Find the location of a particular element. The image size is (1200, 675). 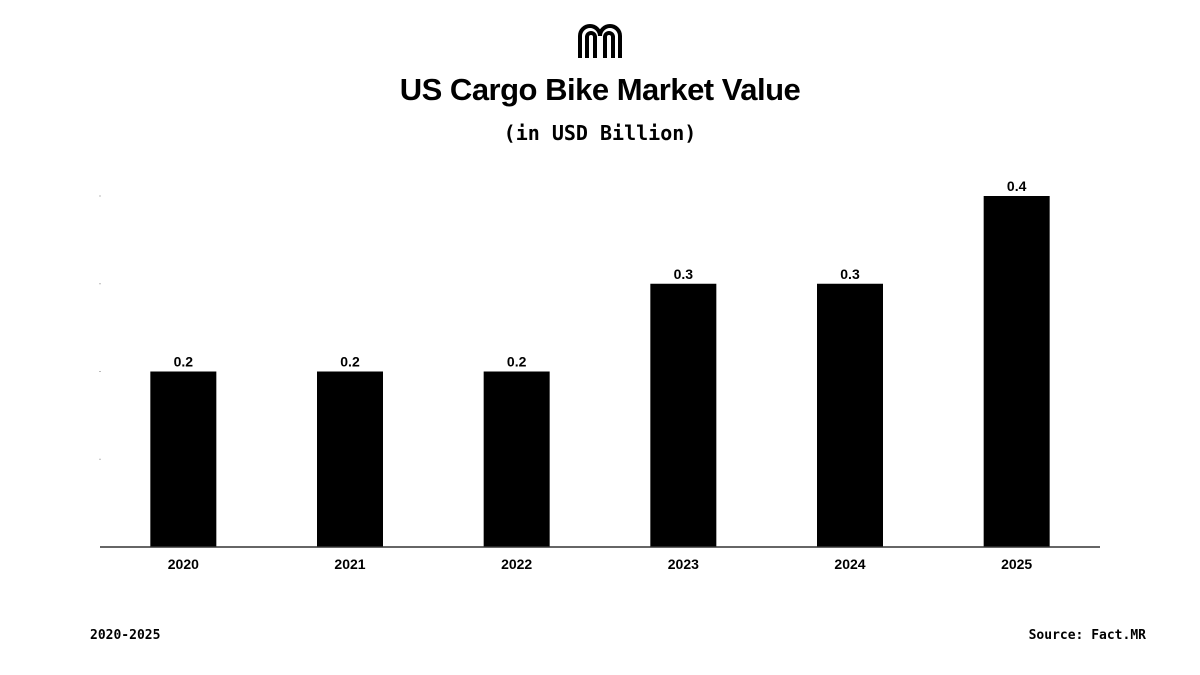

data-label-2025: 0.4 is located at coordinates (1017, 186).